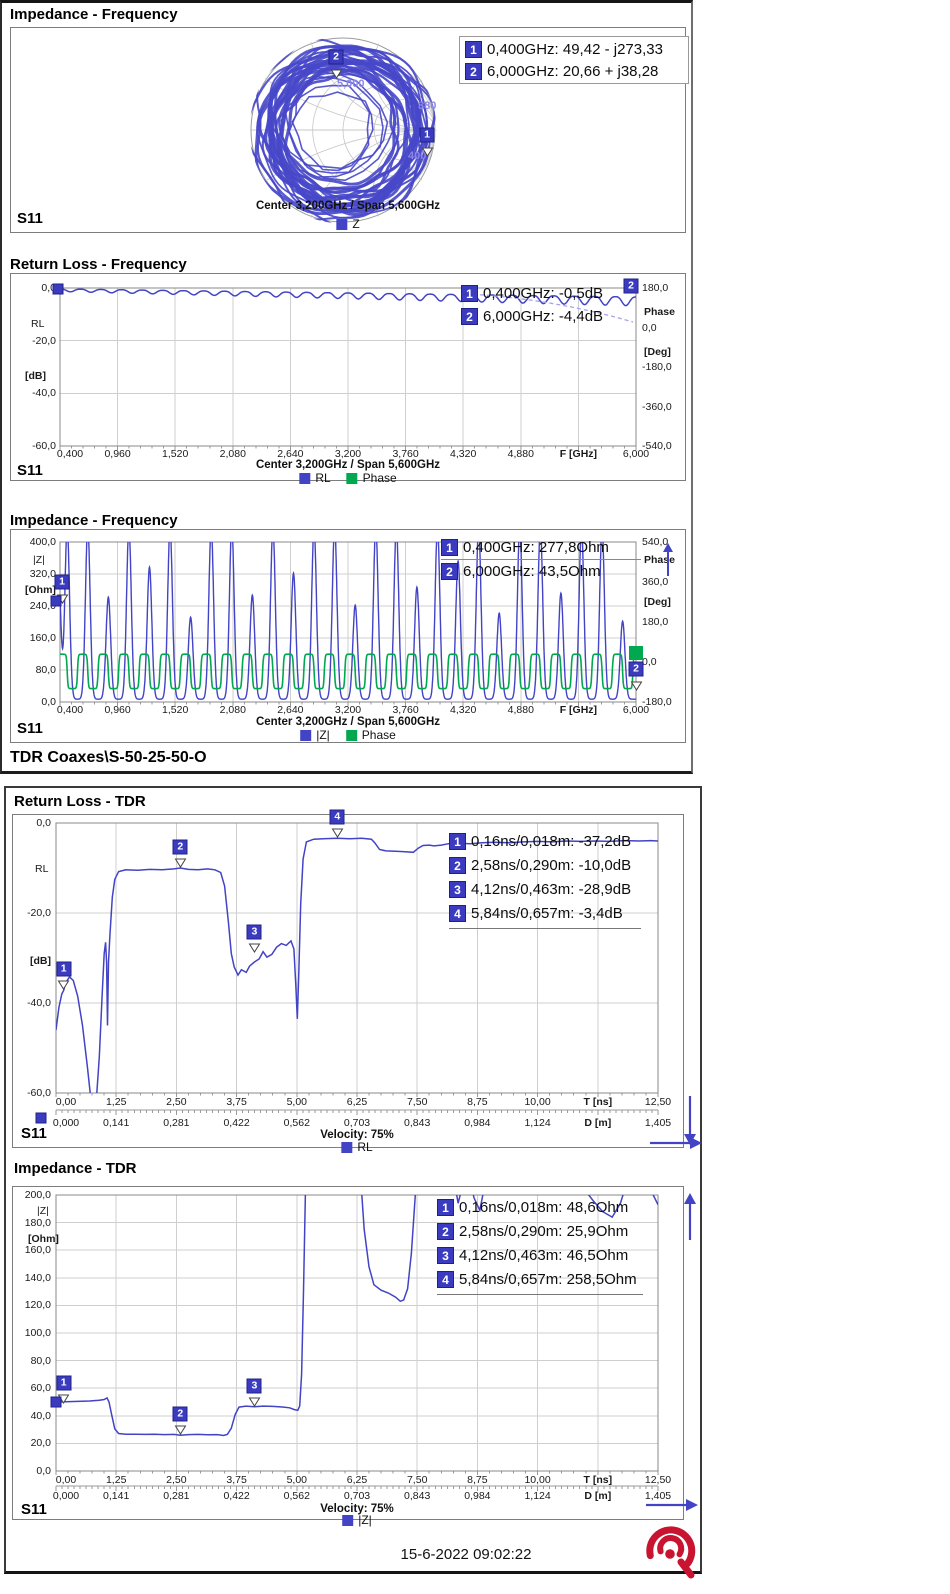  I want to click on legend-label: RL, so click(323, 478).